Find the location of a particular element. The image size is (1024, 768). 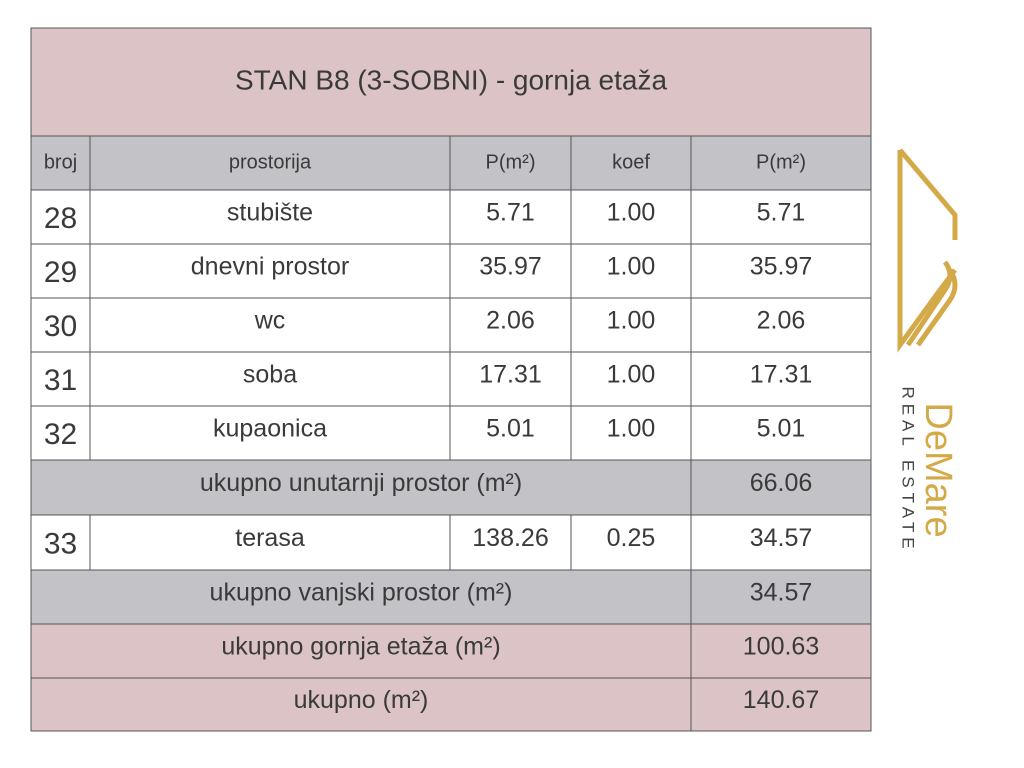

logo-name: DeMare is located at coordinates (938, 469).